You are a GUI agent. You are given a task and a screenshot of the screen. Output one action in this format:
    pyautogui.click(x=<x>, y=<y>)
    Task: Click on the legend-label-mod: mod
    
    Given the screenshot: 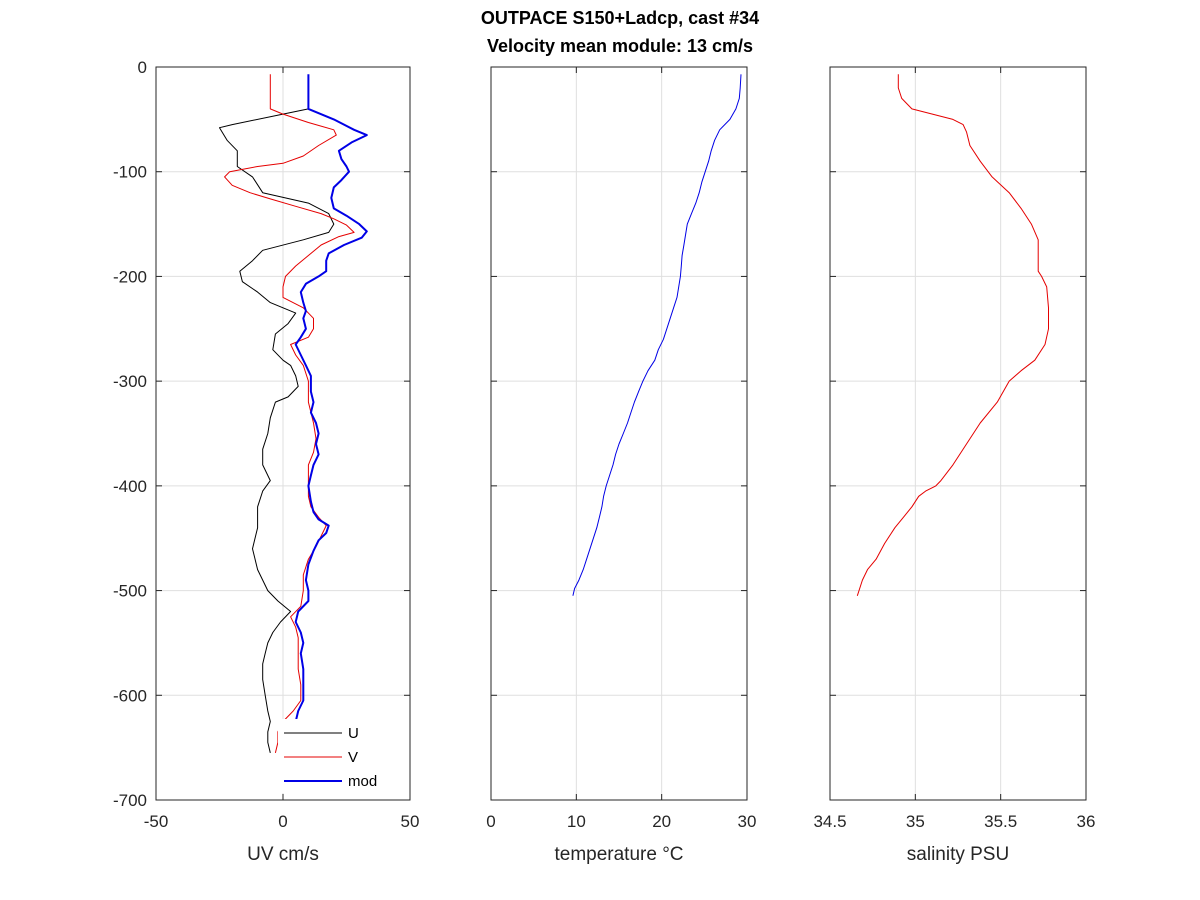 What is the action you would take?
    pyautogui.click(x=362, y=781)
    